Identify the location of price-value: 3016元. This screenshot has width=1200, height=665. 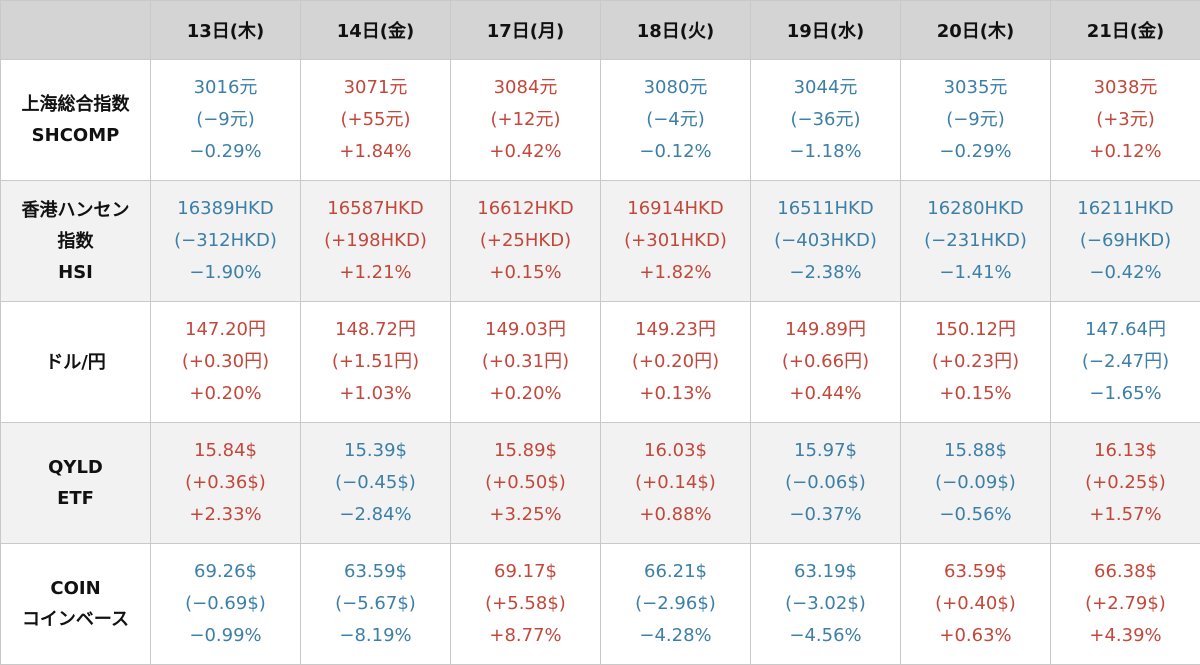
(225, 88).